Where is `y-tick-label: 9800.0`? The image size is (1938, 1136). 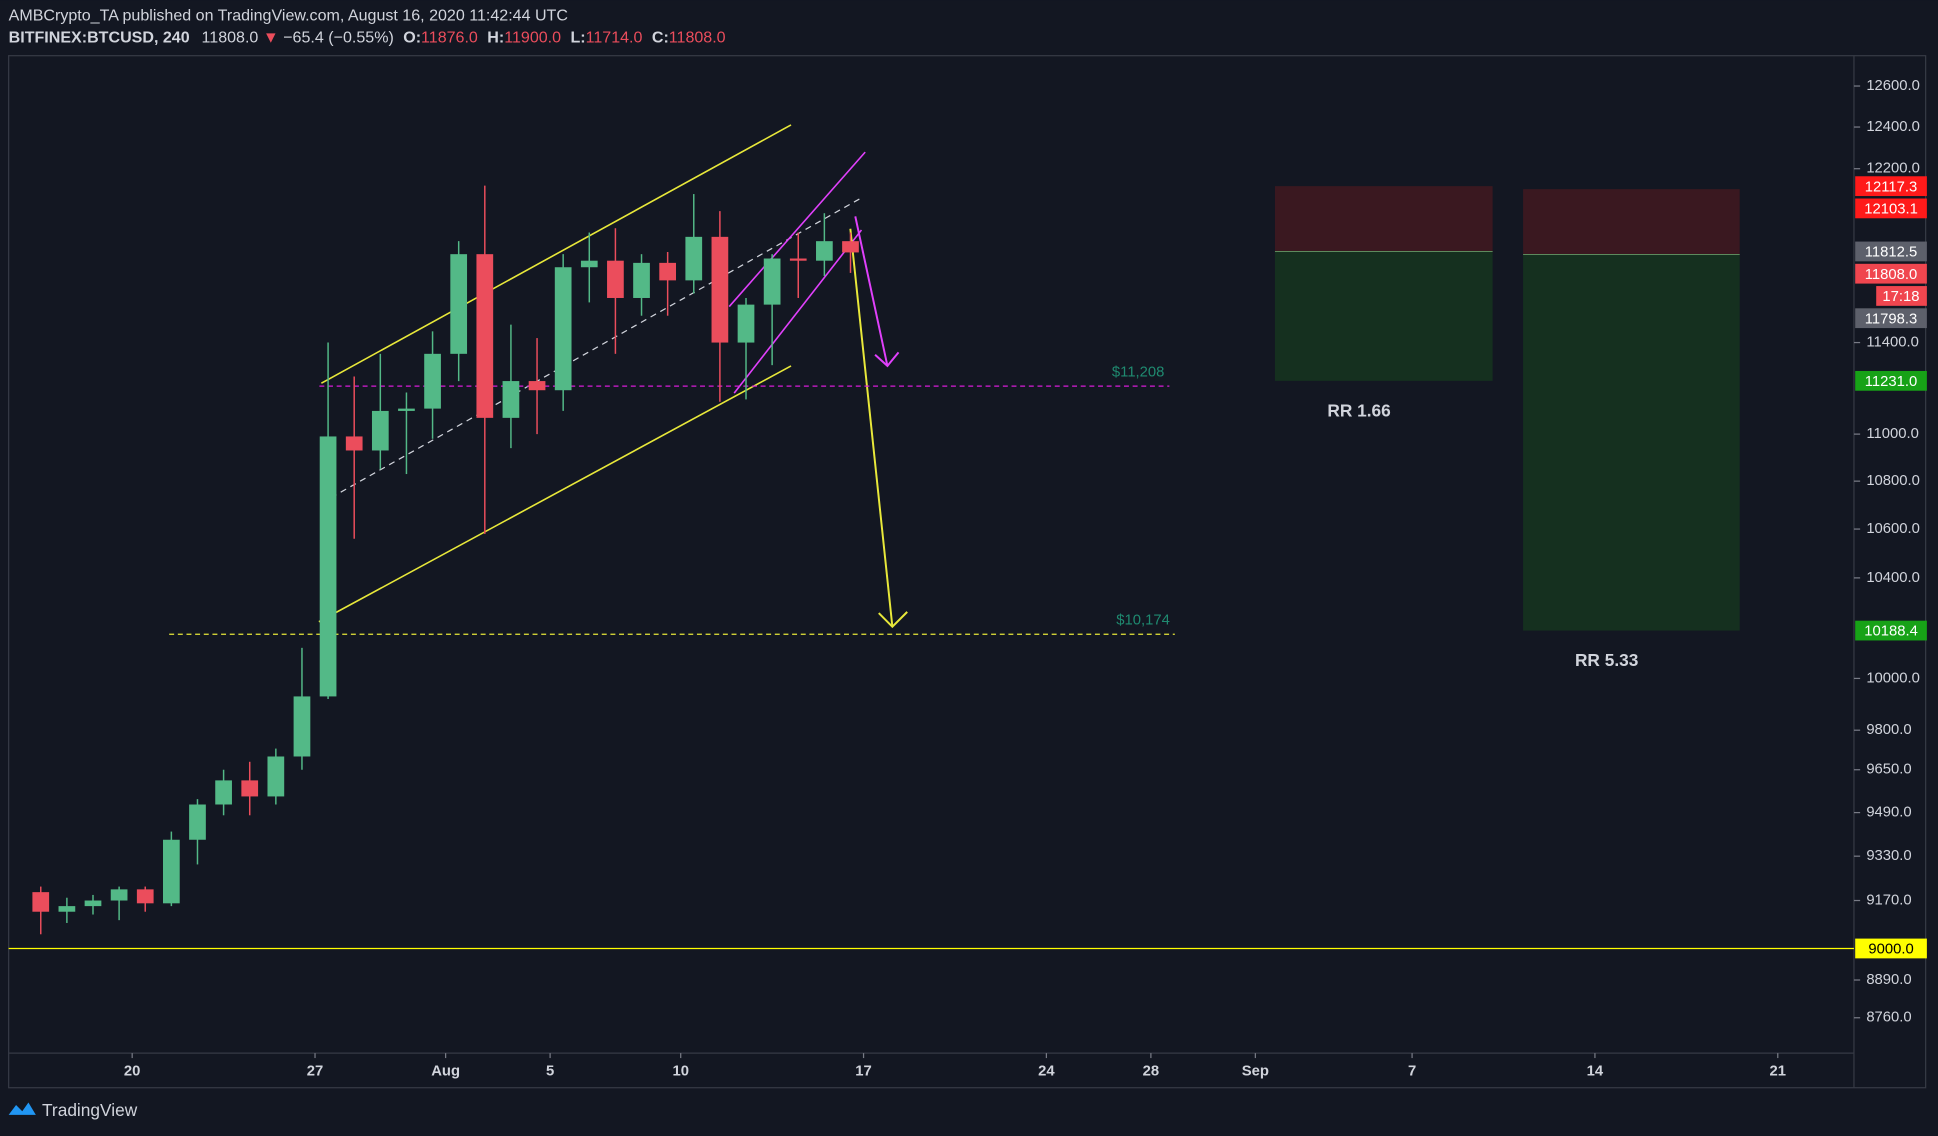
y-tick-label: 9800.0 is located at coordinates (1888, 730).